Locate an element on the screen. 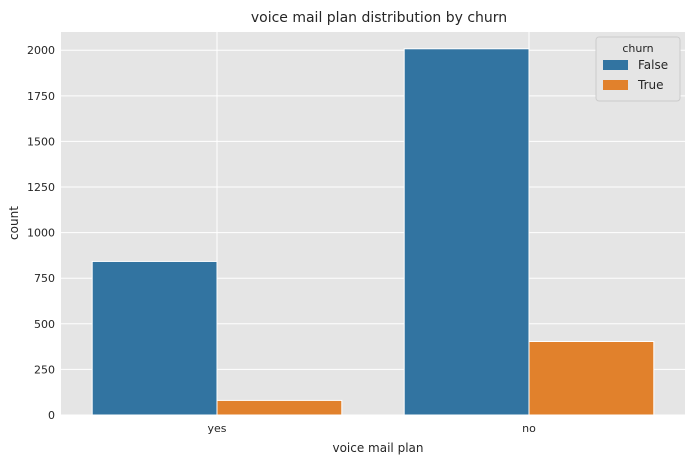  bar-yes-true is located at coordinates (279, 407).